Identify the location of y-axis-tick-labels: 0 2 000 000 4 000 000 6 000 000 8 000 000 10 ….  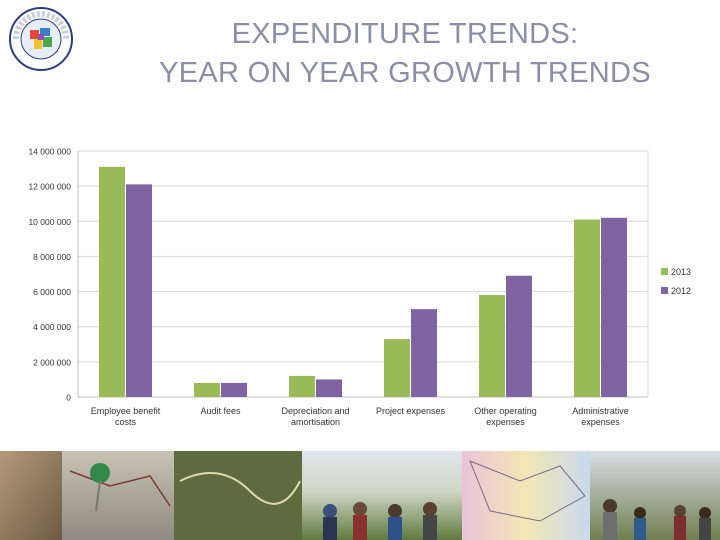
(49, 275).